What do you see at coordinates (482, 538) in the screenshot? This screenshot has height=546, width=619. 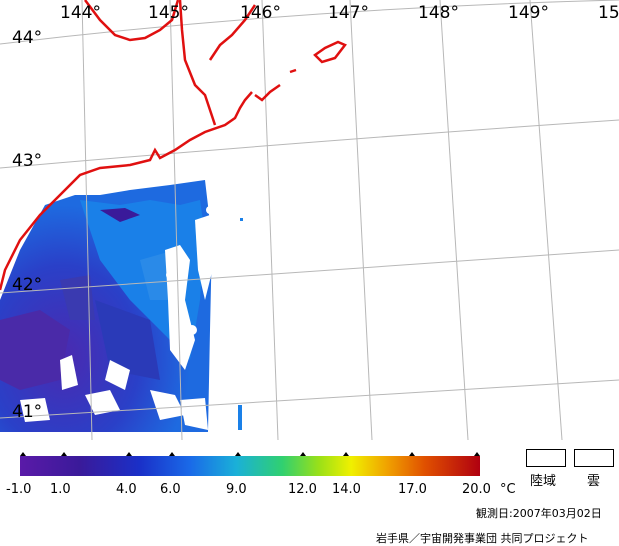 I see `project-credit: 岩手県／宇宙開発事業団 共同プロジェクト` at bounding box center [482, 538].